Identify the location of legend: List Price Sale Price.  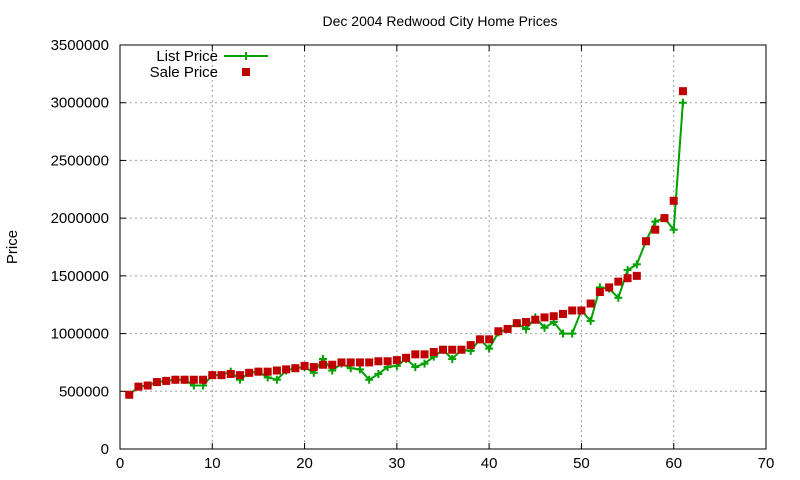
(209, 64).